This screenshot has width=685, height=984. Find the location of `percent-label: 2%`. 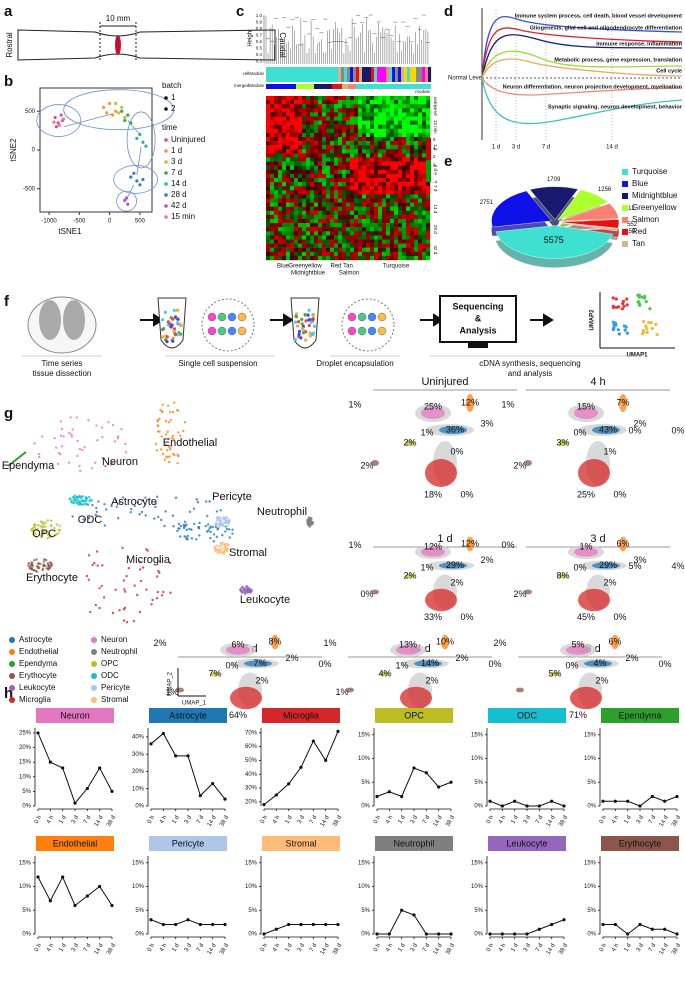

percent-label: 2% is located at coordinates (461, 658).